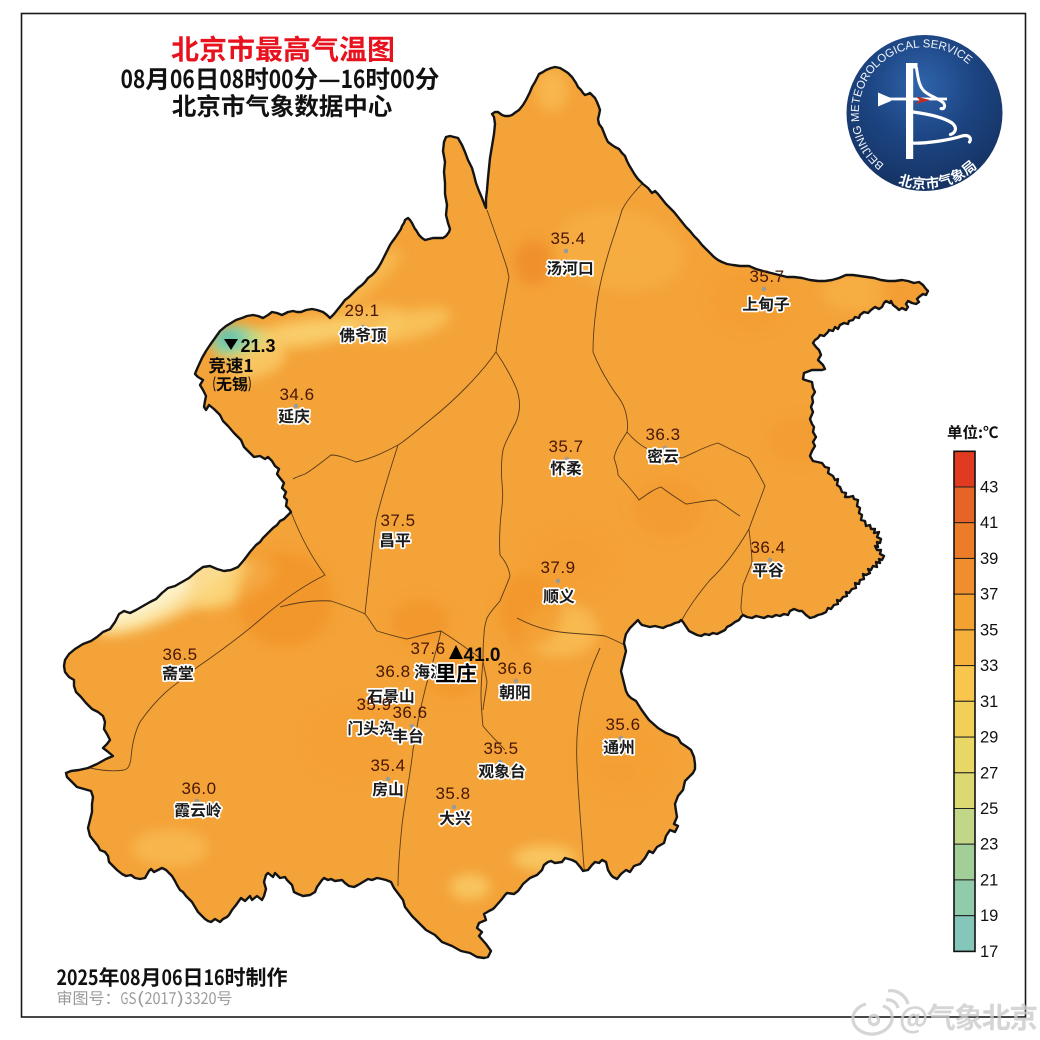 The image size is (1040, 1040). I want to click on svg-text: 21.3, so click(257, 346).